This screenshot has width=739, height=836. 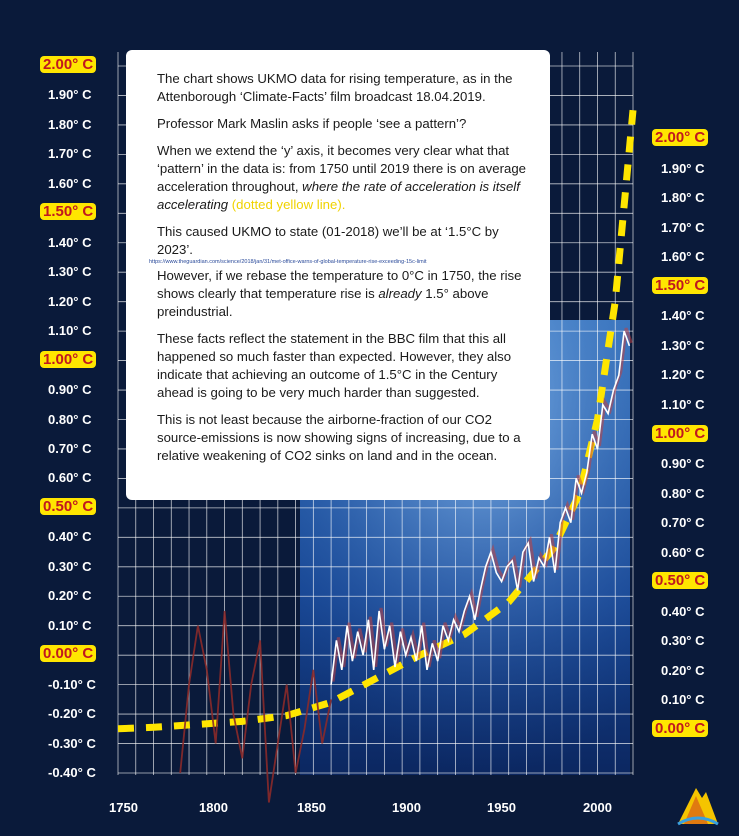 I want to click on y-tick-left: 0.30° C, so click(x=70, y=566).